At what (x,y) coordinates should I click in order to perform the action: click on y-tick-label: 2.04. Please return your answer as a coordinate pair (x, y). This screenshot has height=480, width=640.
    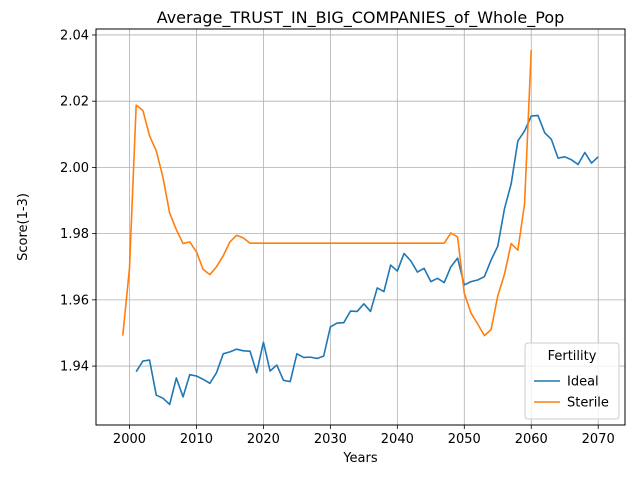
    Looking at the image, I should click on (74, 35).